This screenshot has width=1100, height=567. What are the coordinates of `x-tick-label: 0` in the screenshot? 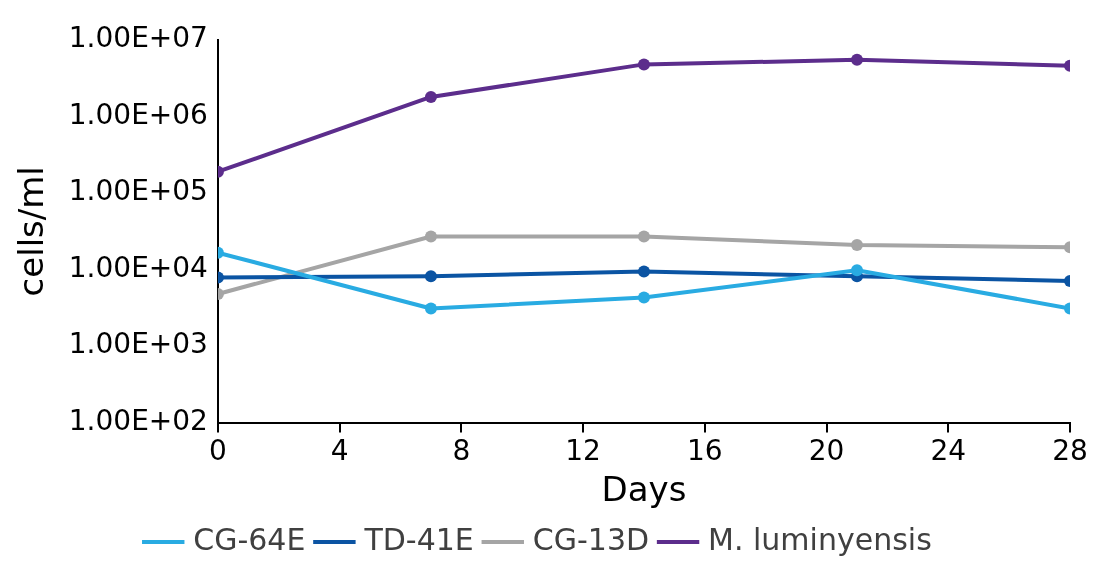 It's located at (218, 450).